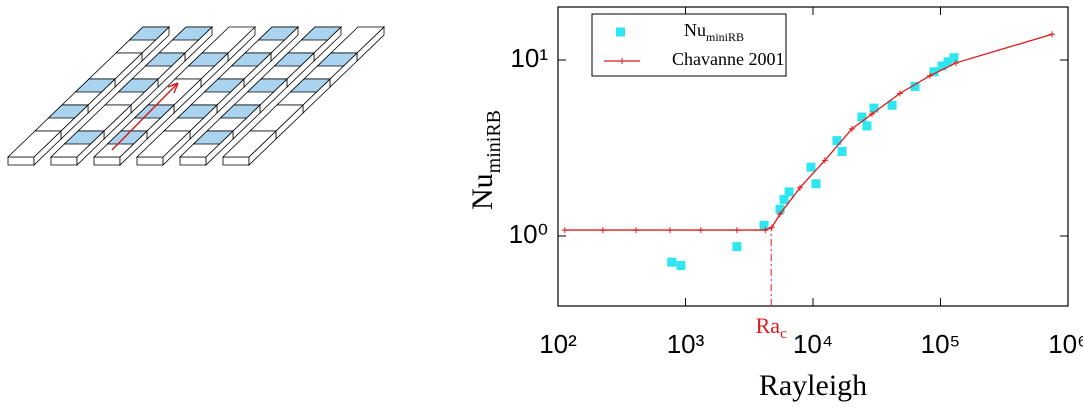 This screenshot has height=410, width=1083. Describe the element at coordinates (768, 325) in the screenshot. I see `annotation-main: Ra` at that location.